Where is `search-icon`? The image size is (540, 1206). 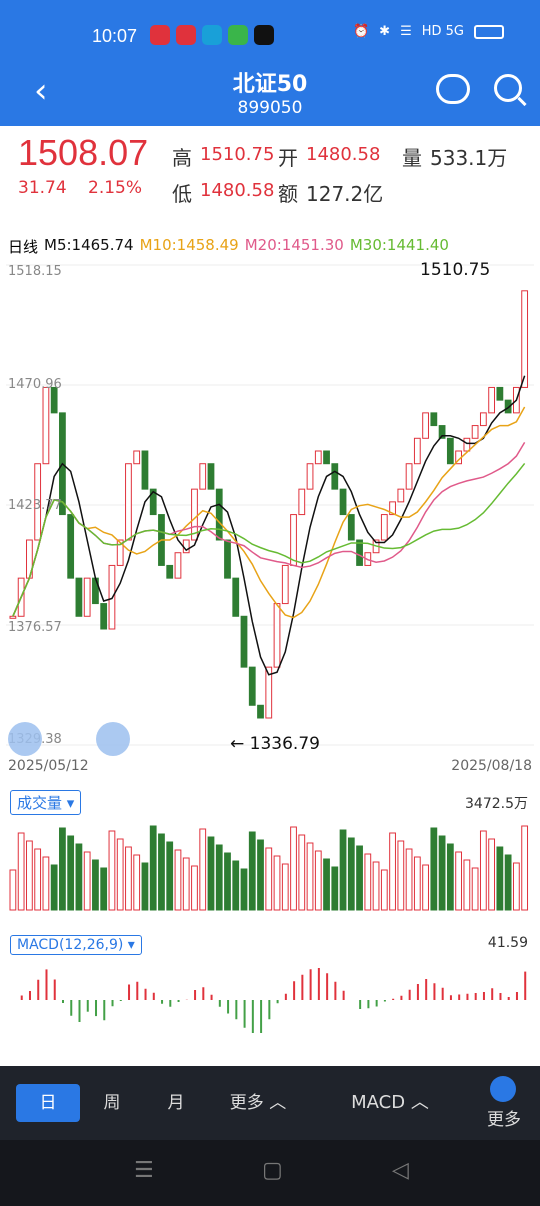 search-icon is located at coordinates (508, 88).